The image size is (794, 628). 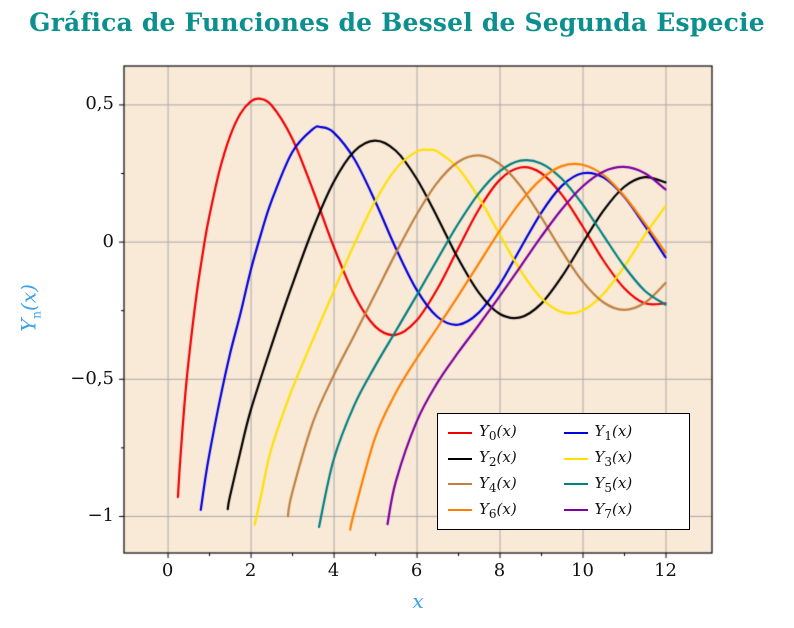 I want to click on legend-item-label: Y6(x), so click(x=498, y=510).